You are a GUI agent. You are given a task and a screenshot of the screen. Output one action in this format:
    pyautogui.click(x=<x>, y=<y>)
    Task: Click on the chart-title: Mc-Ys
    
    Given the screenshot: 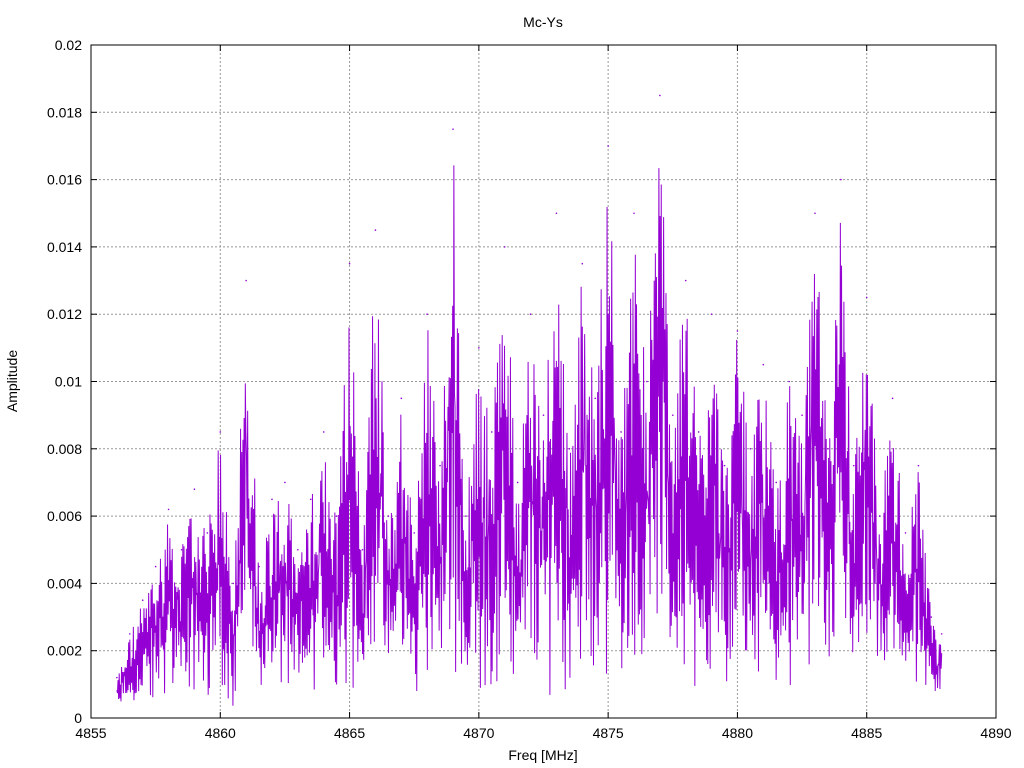 What is the action you would take?
    pyautogui.click(x=543, y=22)
    